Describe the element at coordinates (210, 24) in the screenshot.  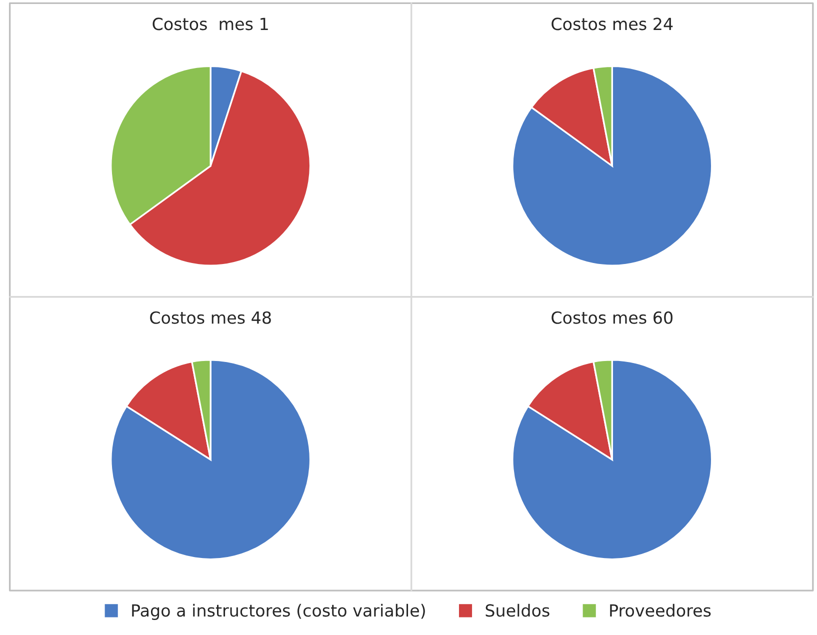
I see `chart-title: Costos mes 1` at that location.